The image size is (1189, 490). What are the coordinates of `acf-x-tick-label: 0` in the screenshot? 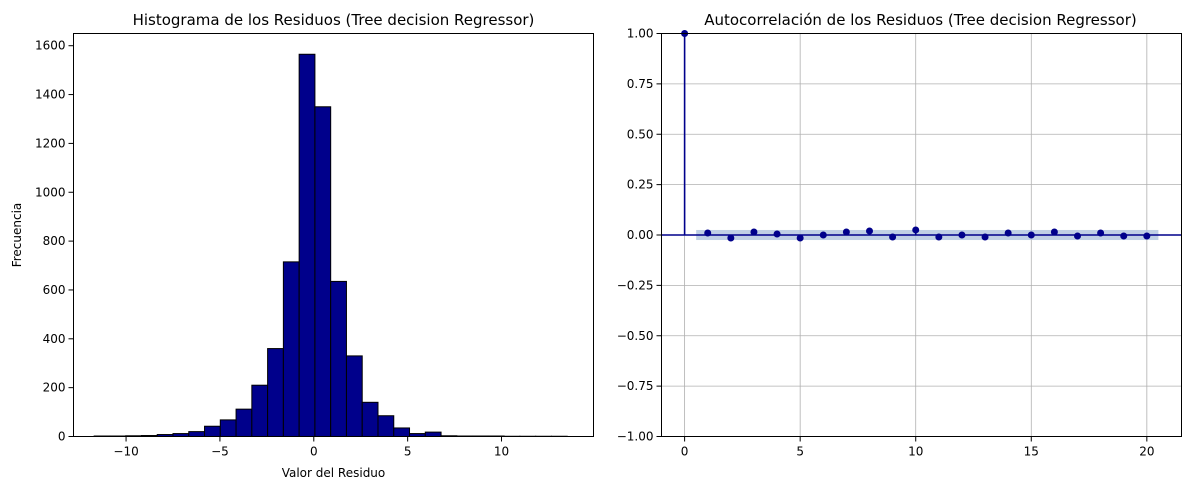 It's located at (685, 452).